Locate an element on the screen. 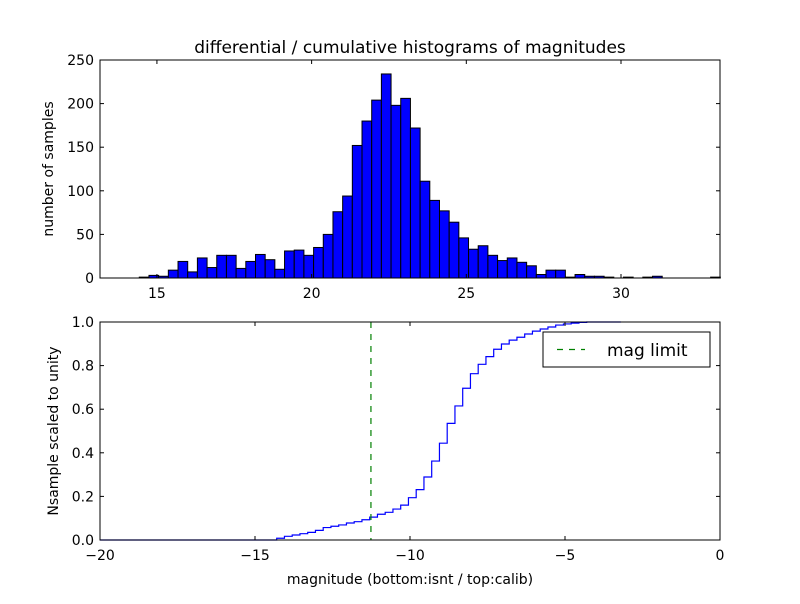 The height and width of the screenshot is (604, 800). legend-label: mag limit is located at coordinates (647, 351).